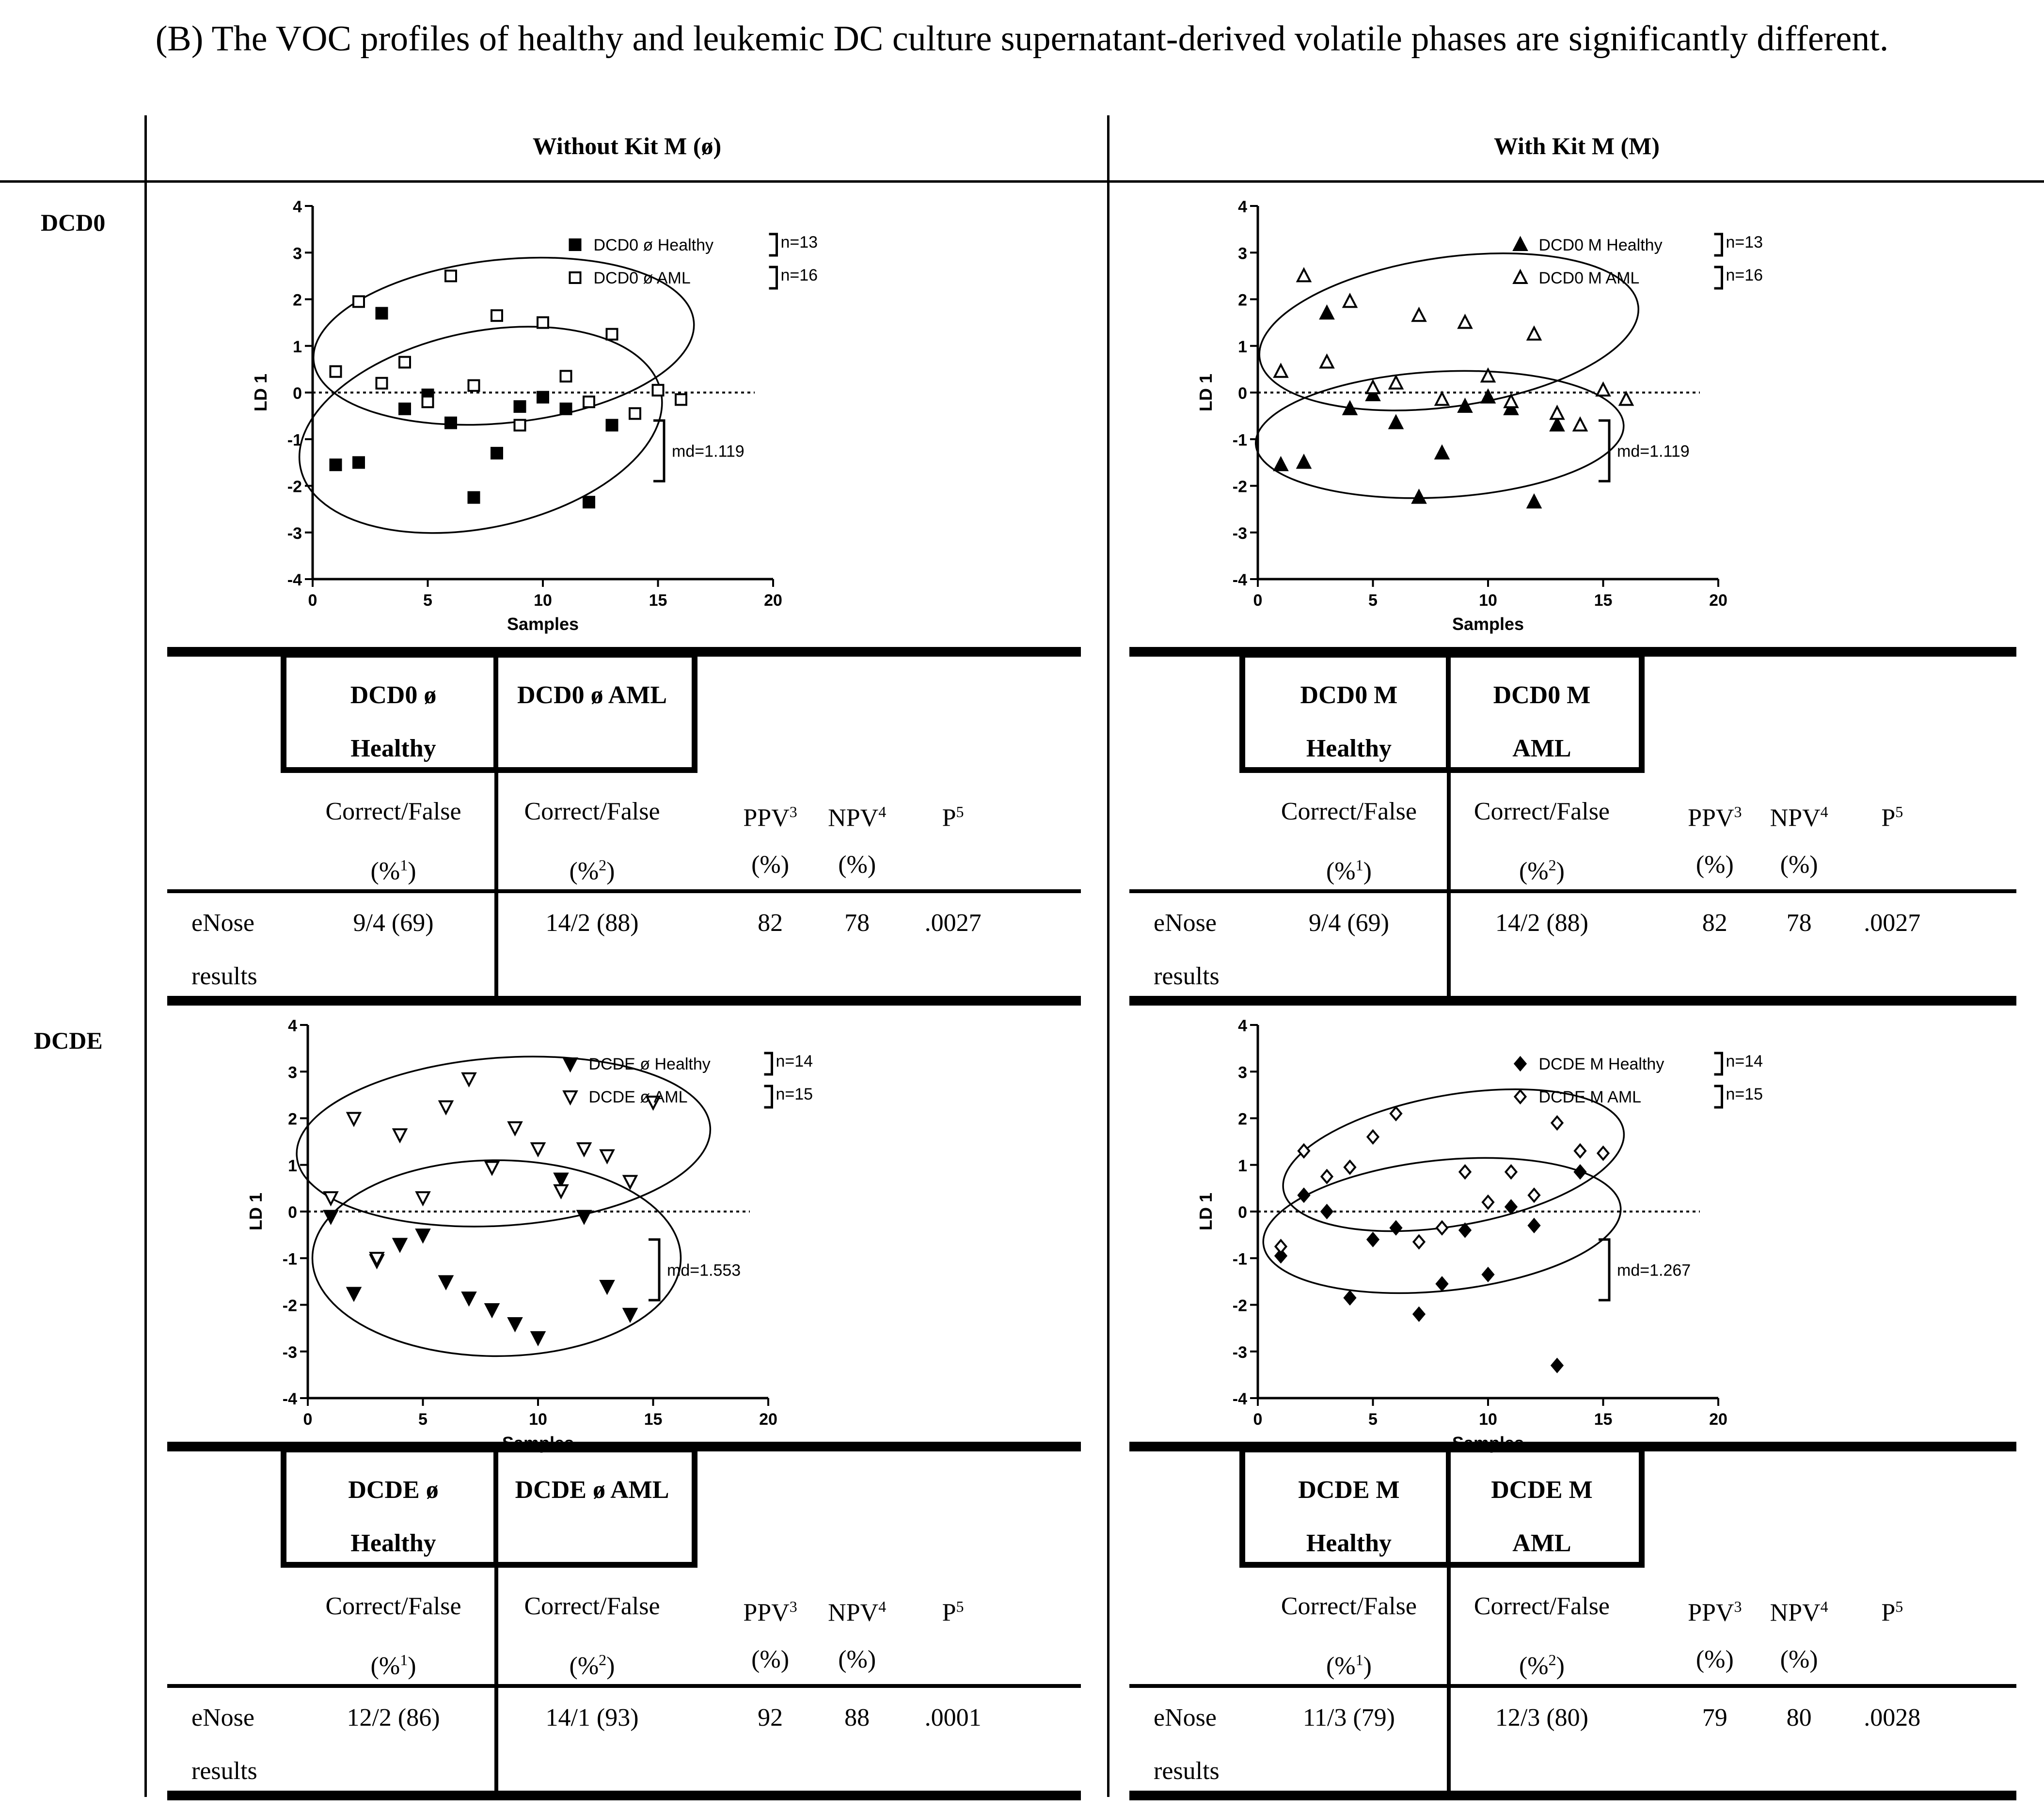 The width and height of the screenshot is (2044, 1811). I want to click on header-aml: DCD0 ø AML, so click(592, 695).